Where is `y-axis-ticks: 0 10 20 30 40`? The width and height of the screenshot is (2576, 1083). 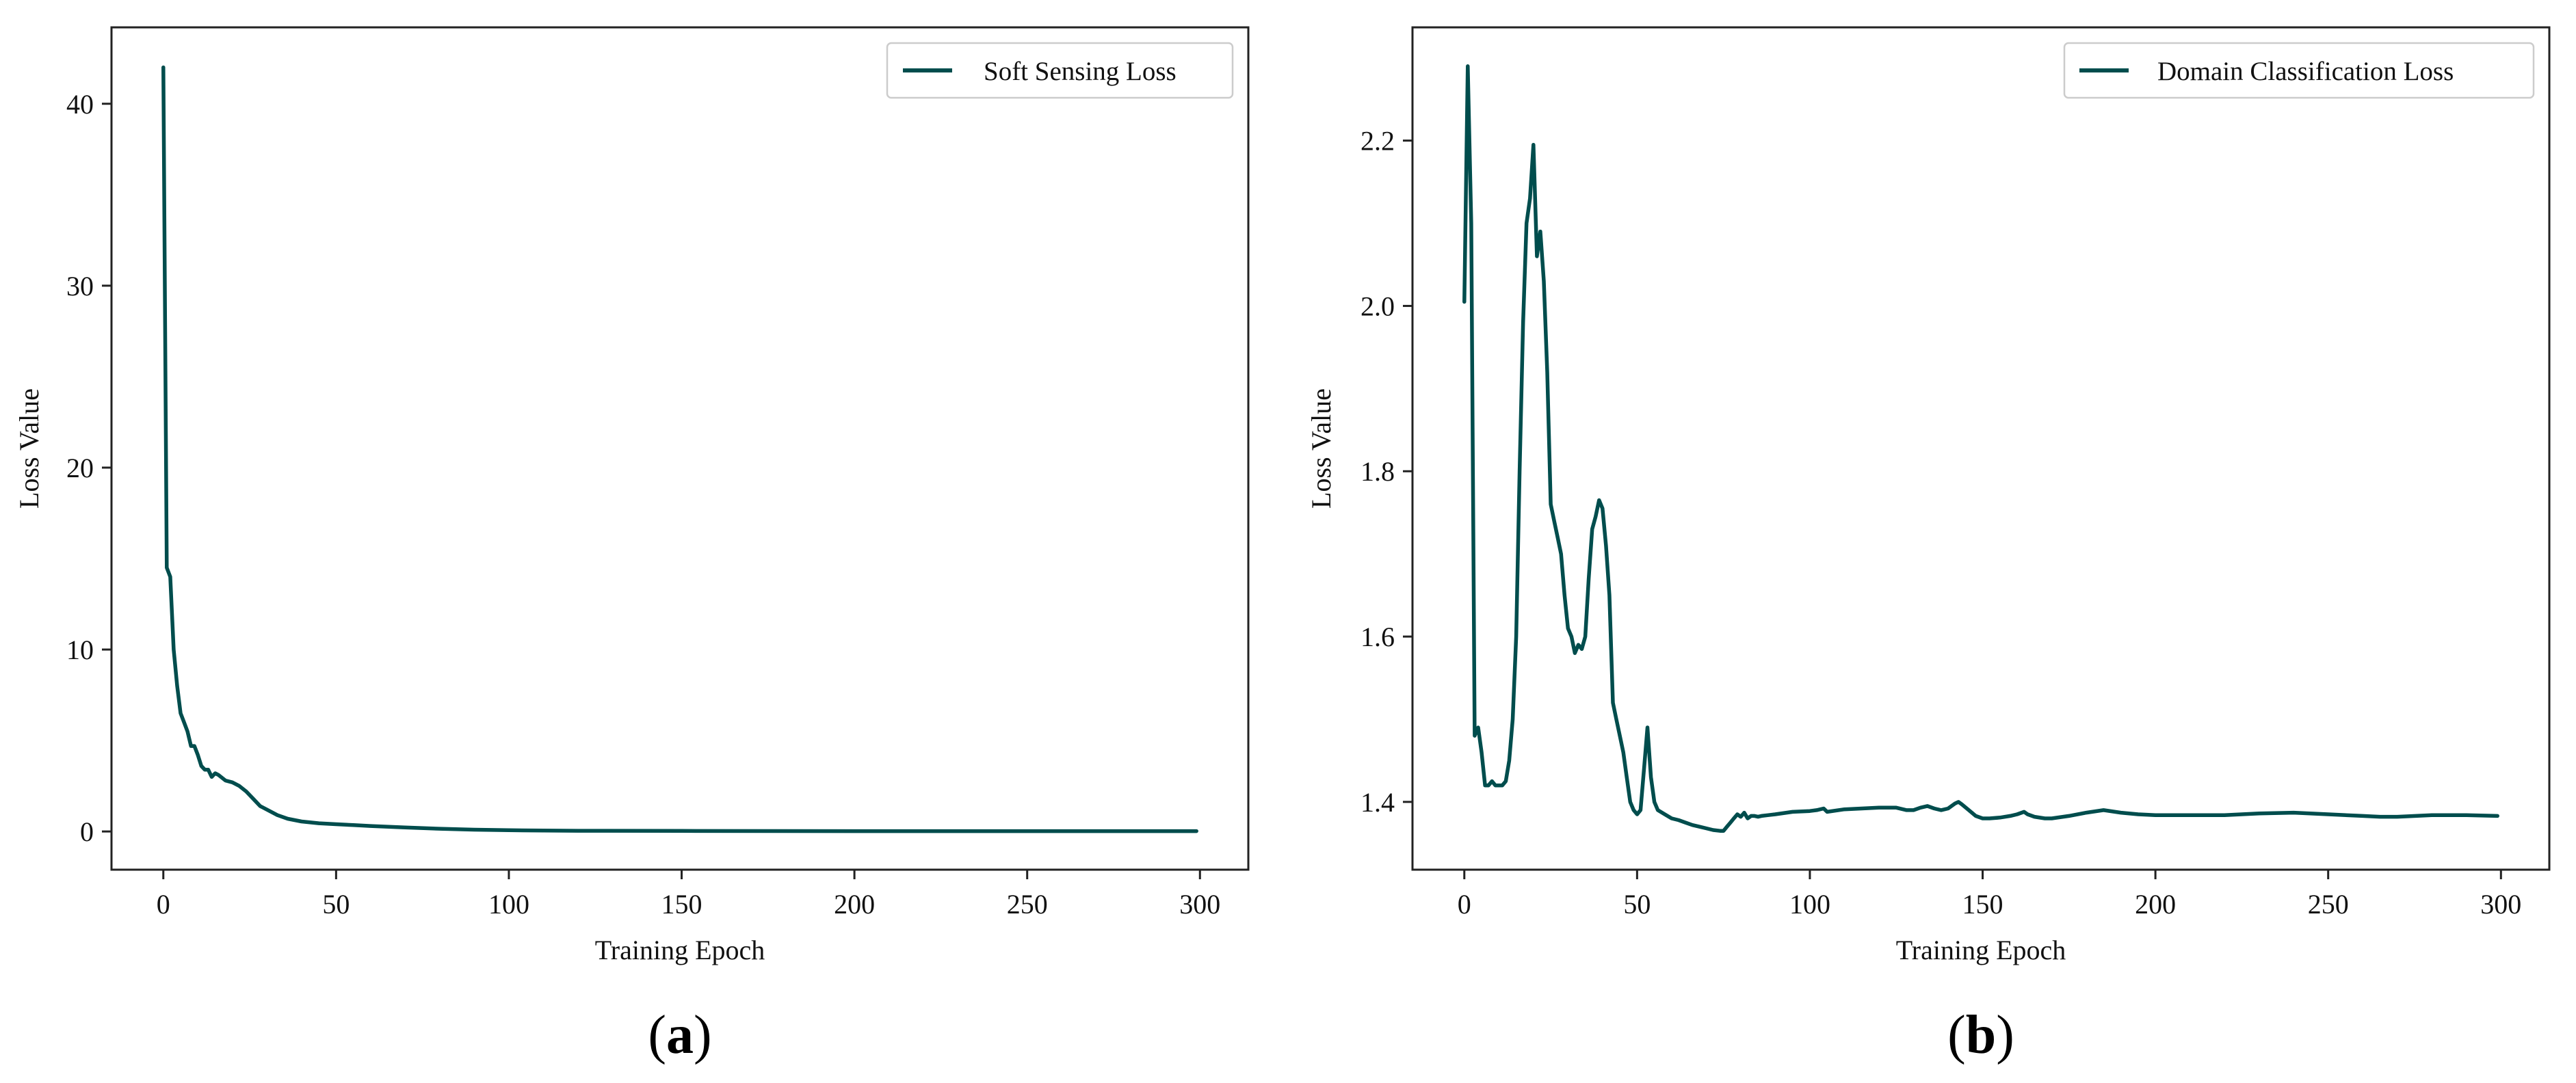
y-axis-ticks: 0 10 20 30 40 is located at coordinates (88, 468).